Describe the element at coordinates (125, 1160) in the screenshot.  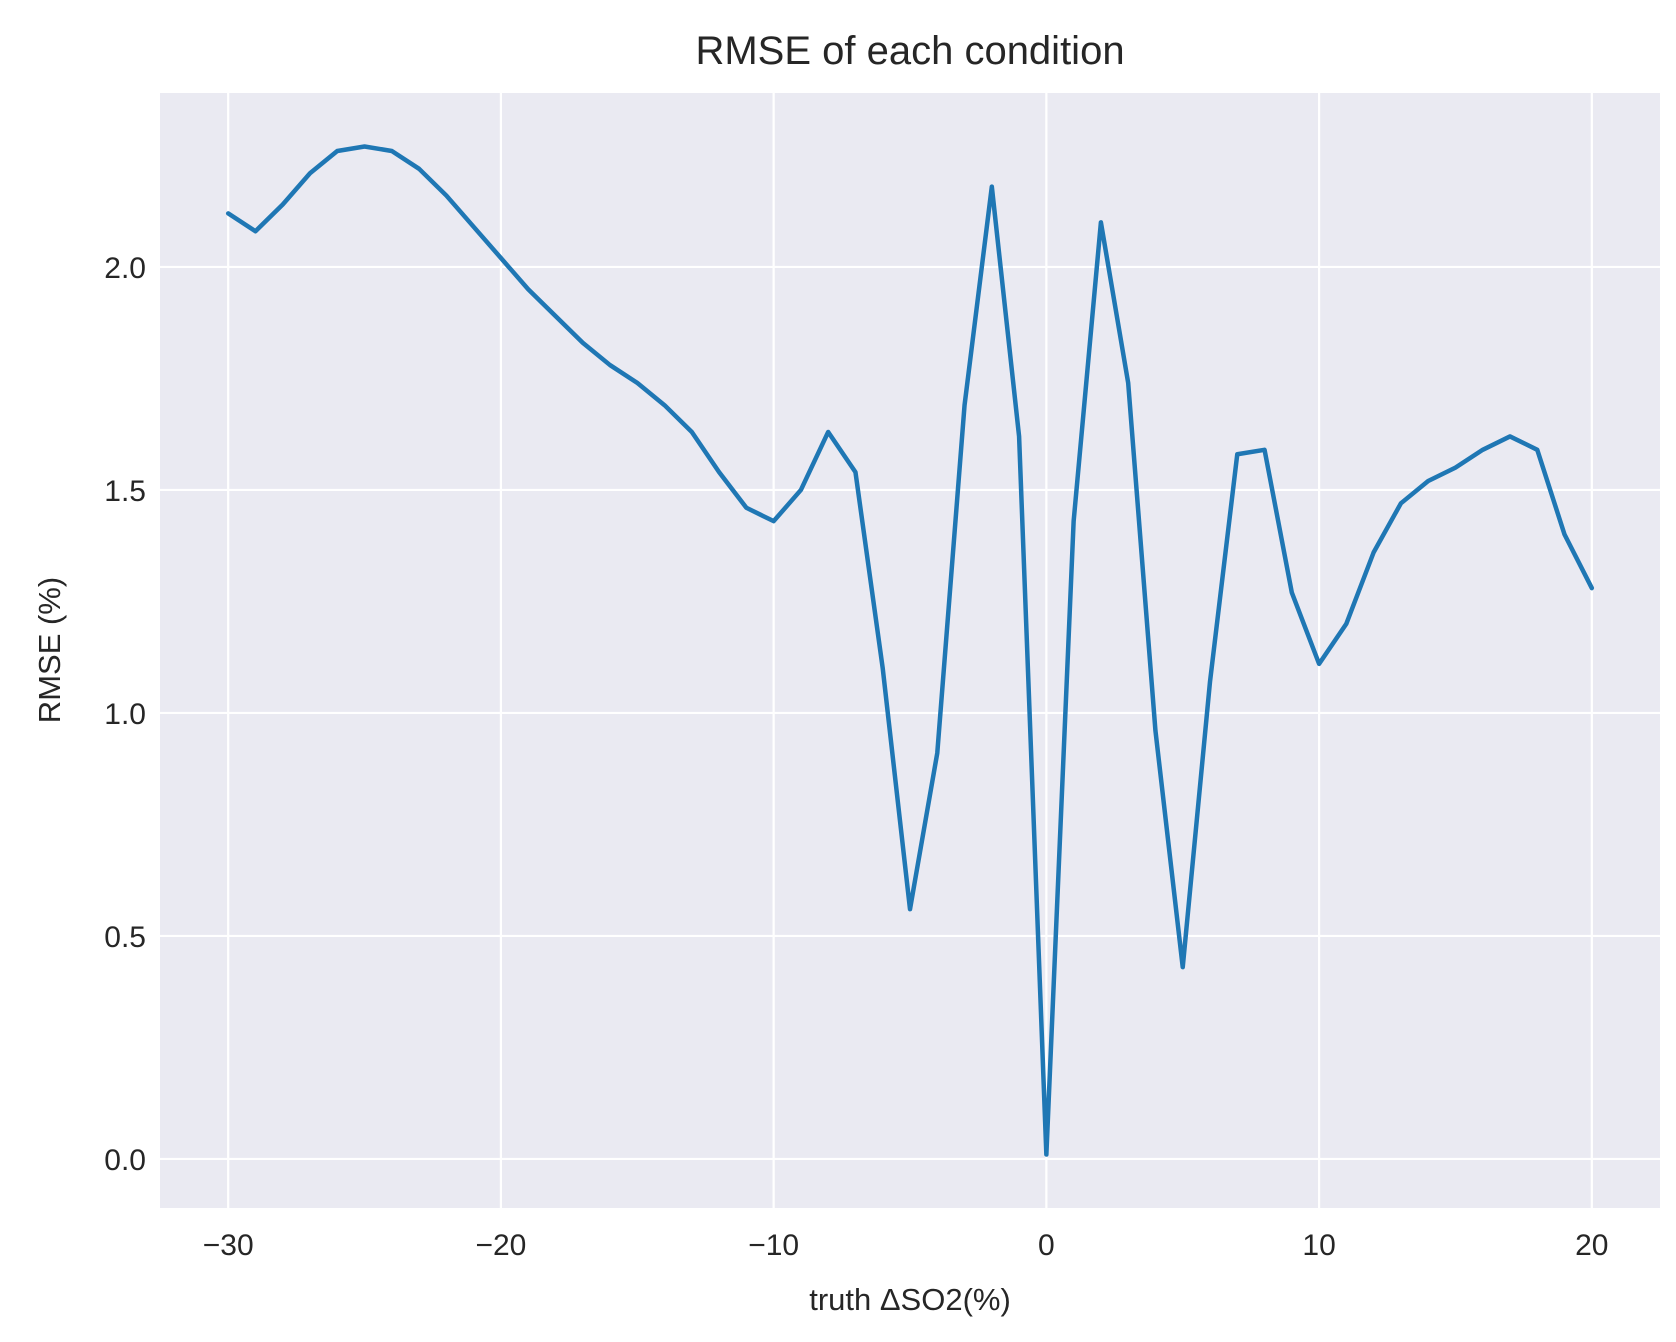
I see `y-tick-label: 0.0` at that location.